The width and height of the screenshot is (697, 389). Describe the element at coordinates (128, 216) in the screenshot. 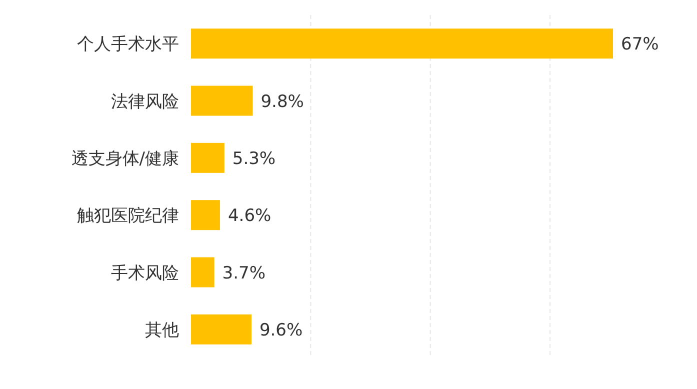

I see `y-tick-label: 触犯医院纪律` at that location.